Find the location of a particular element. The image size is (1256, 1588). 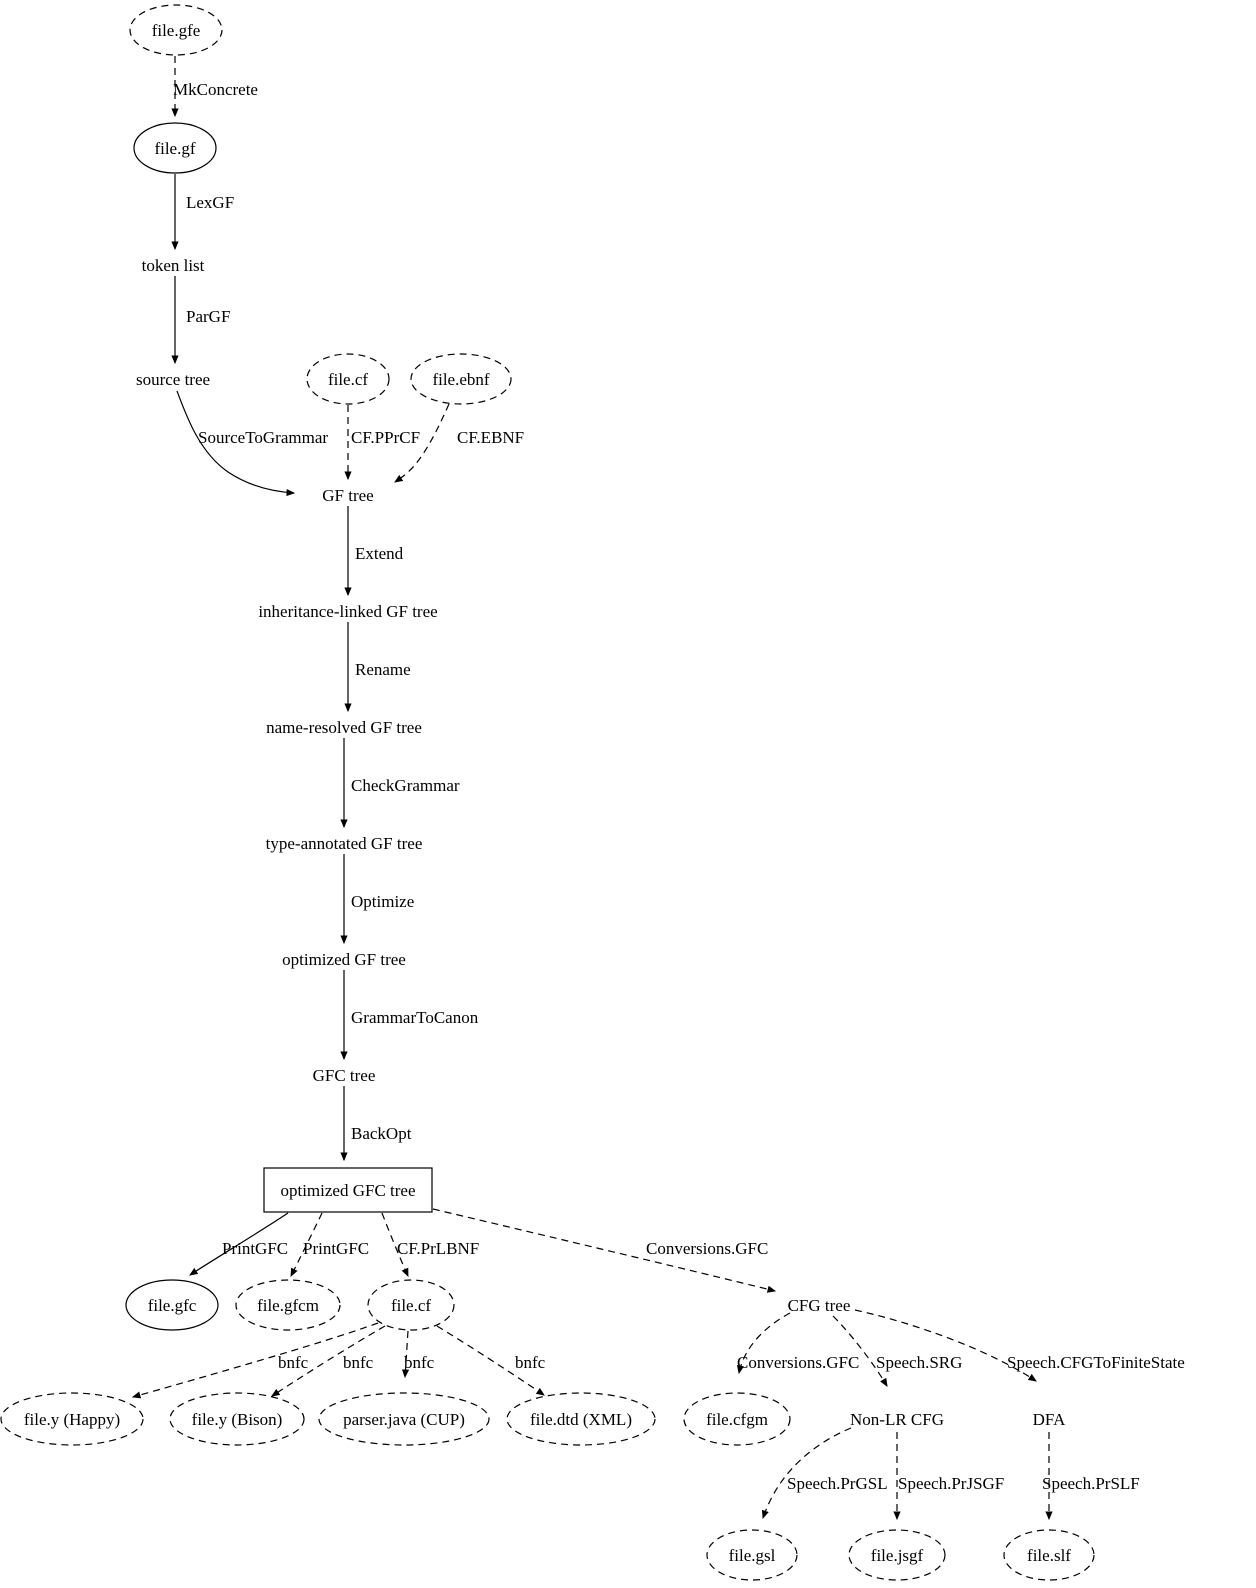

edge-sourcetogrammar is located at coordinates (236, 443).